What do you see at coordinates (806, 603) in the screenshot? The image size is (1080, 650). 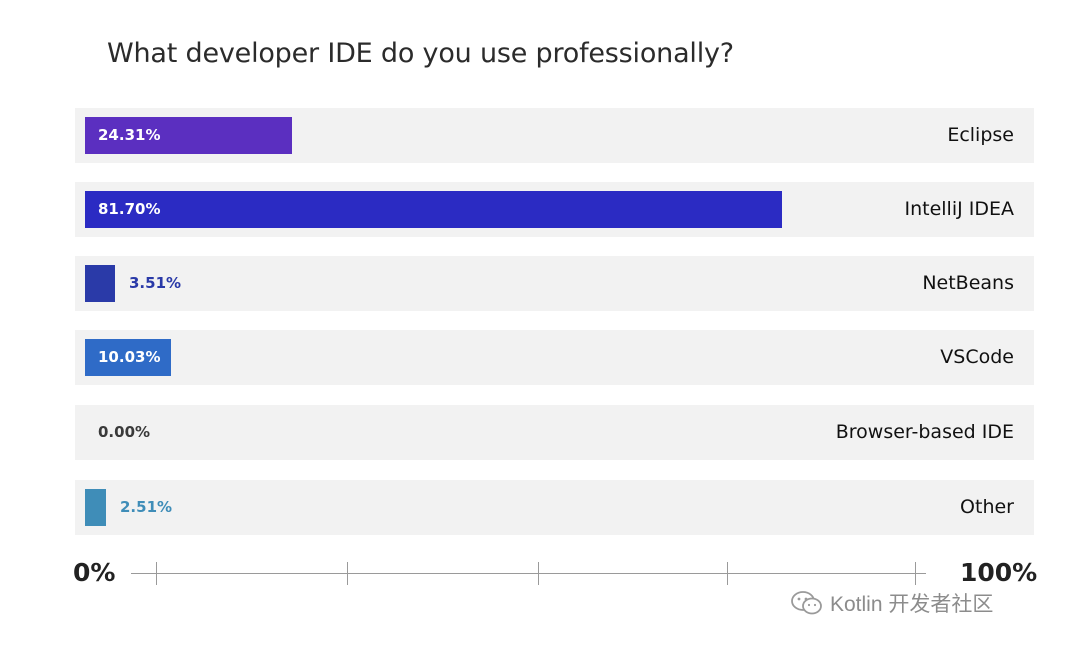 I see `wechat-icon` at bounding box center [806, 603].